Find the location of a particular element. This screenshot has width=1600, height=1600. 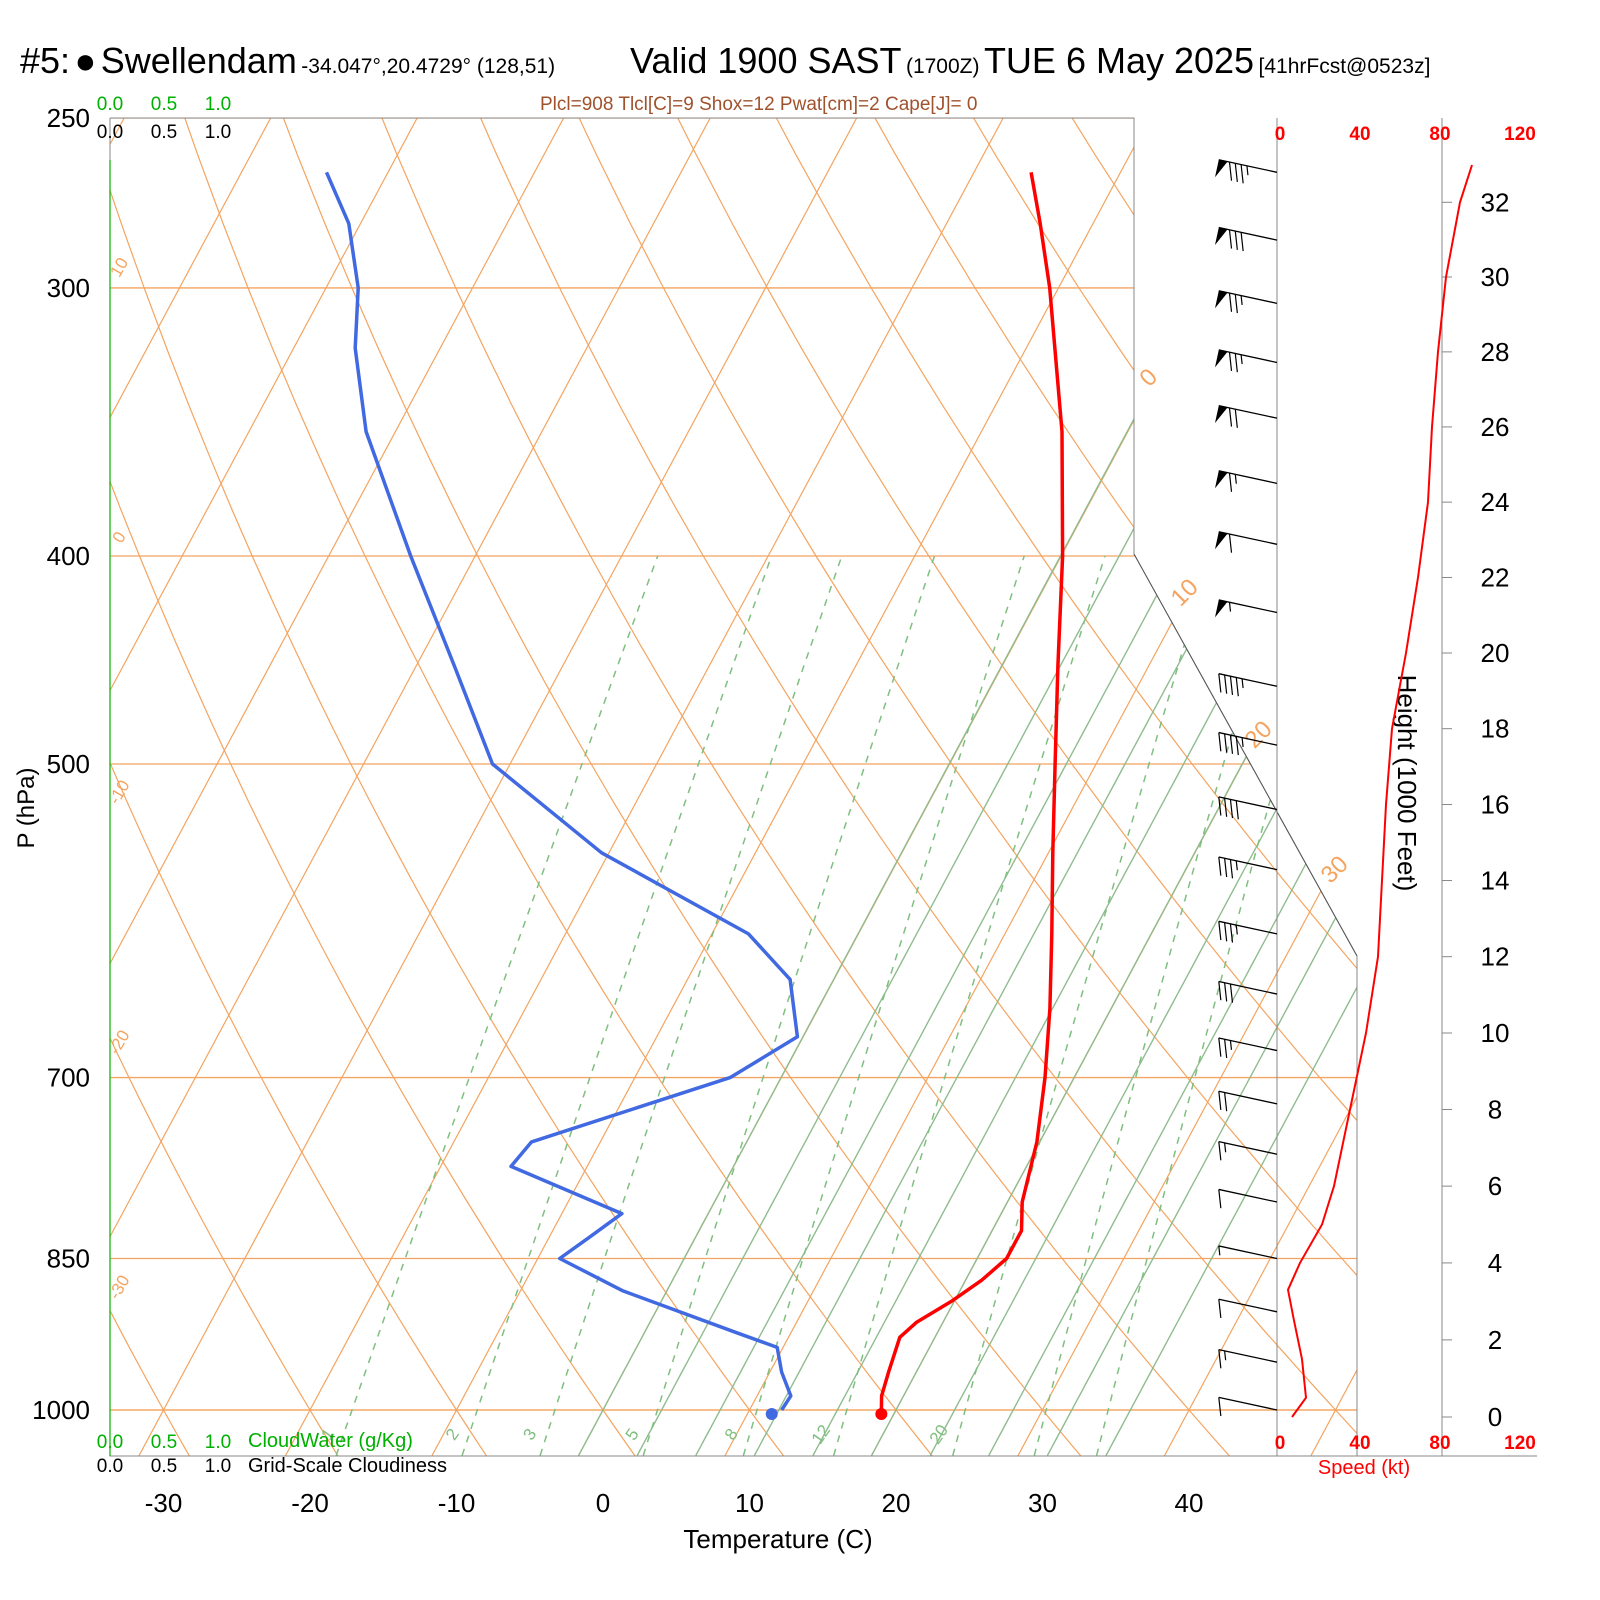

isotherm-label: 30 is located at coordinates (1335, 870).